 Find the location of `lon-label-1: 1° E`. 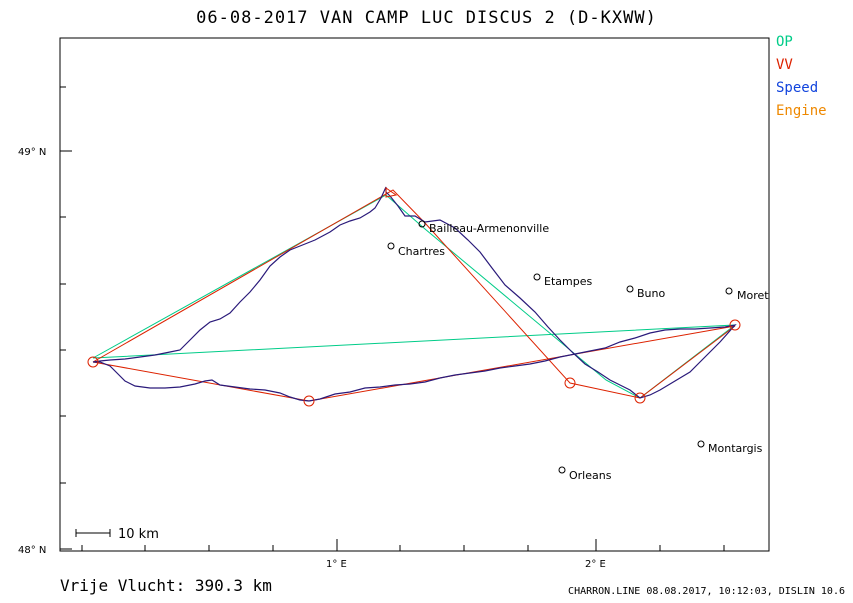

lon-label-1: 1° E is located at coordinates (336, 564).